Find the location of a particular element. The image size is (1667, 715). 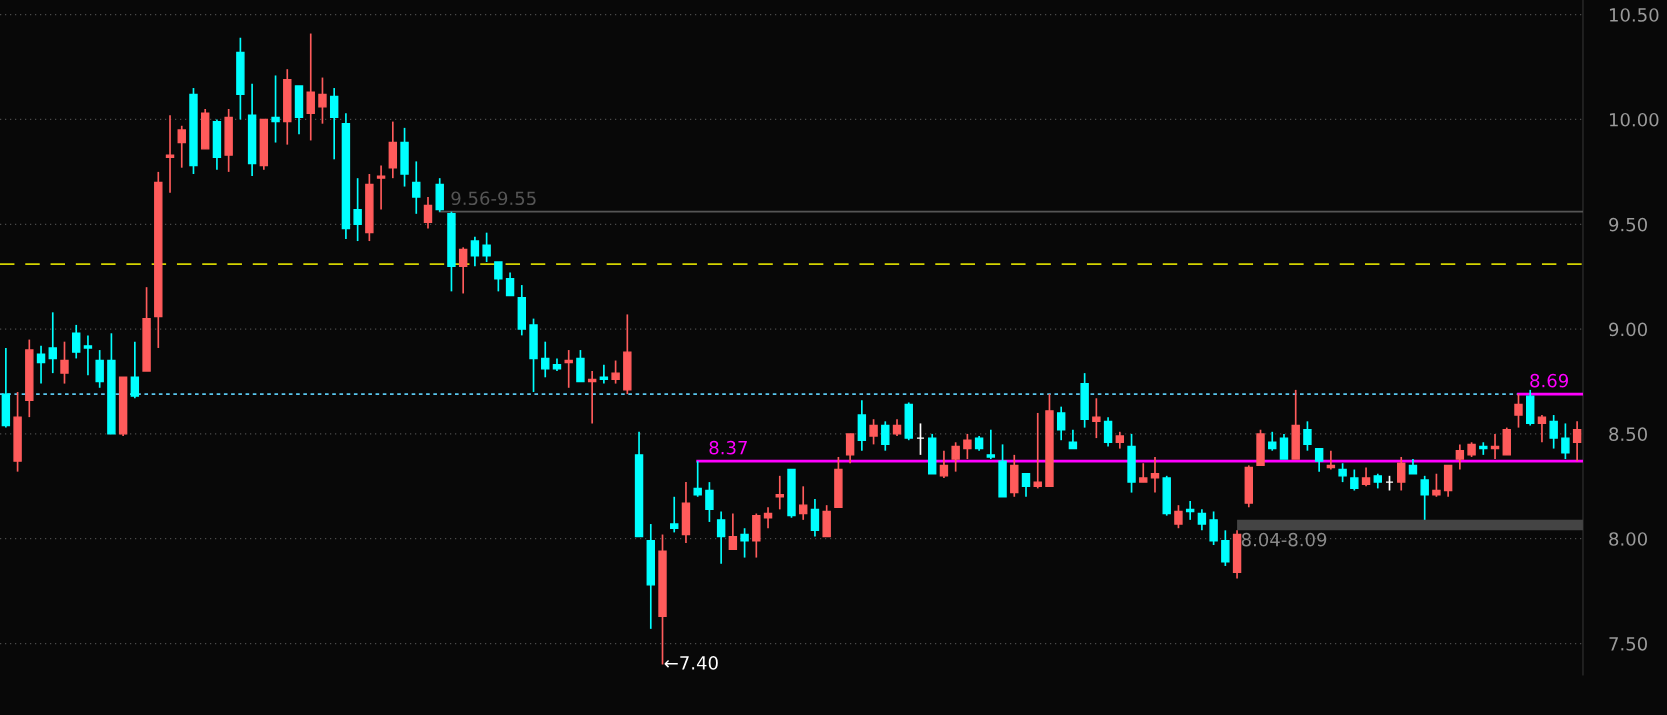

band-label: 8.04-8.09 is located at coordinates (1284, 539).